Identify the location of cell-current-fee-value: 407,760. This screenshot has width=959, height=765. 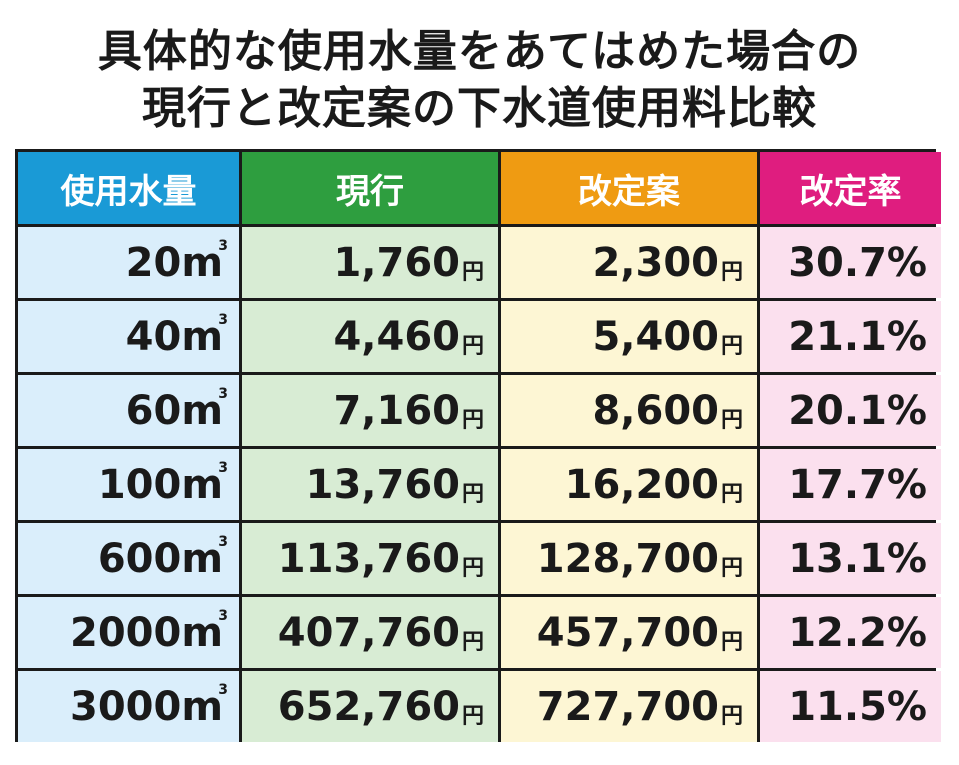
(368, 632).